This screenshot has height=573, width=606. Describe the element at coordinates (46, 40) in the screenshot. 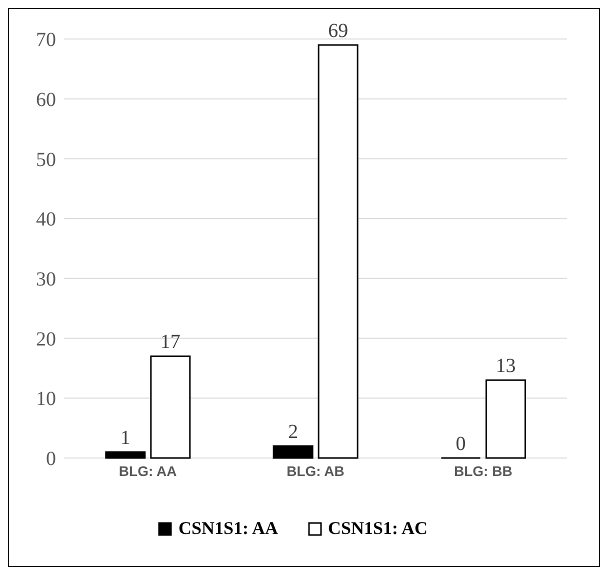

I see `y-tick-label: 70` at that location.